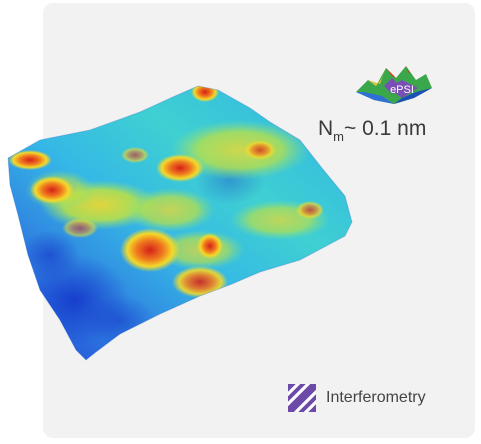 This screenshot has width=481, height=444. What do you see at coordinates (326, 128) in the screenshot?
I see `metric-symbol: N` at bounding box center [326, 128].